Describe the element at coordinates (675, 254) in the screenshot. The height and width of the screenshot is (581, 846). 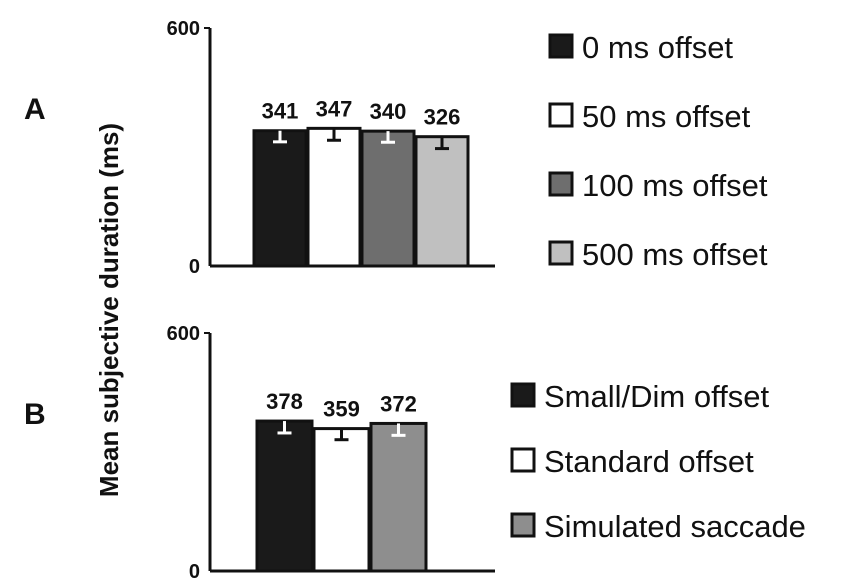
I see `legend-label: 500 ms offset` at that location.